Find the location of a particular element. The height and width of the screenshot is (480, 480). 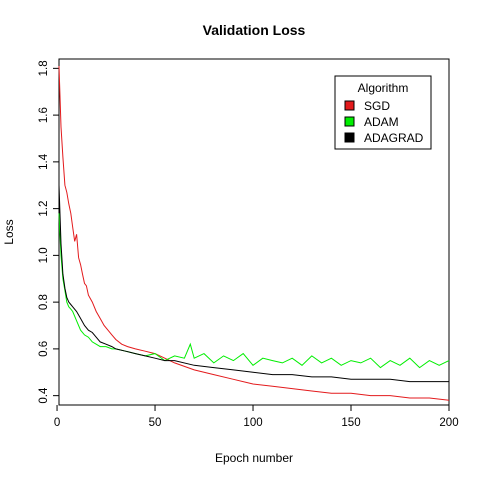

y-axis-label: Loss is located at coordinates (9, 231).